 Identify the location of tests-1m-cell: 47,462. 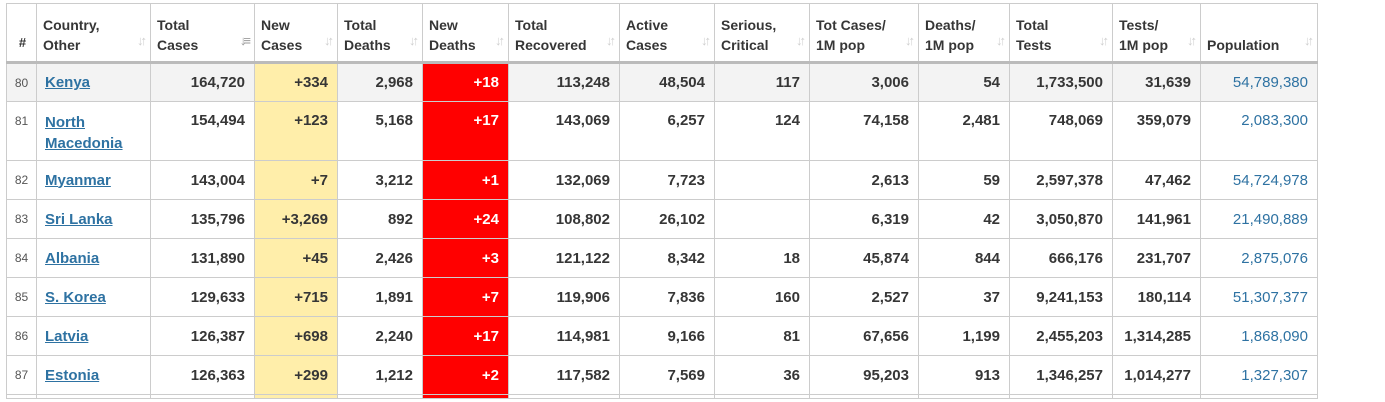
(1156, 180).